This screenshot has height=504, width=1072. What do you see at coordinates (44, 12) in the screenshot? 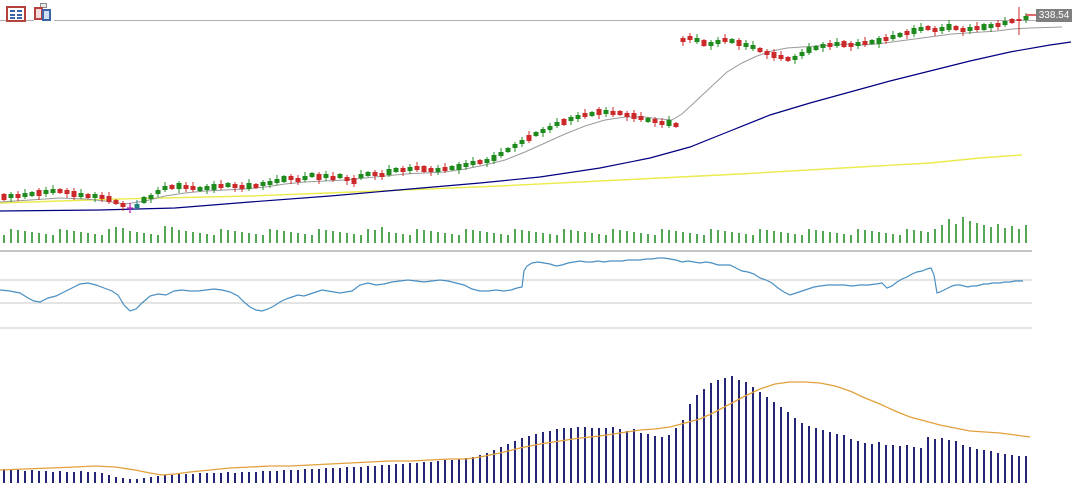
I see `chart-window-icon` at bounding box center [44, 12].